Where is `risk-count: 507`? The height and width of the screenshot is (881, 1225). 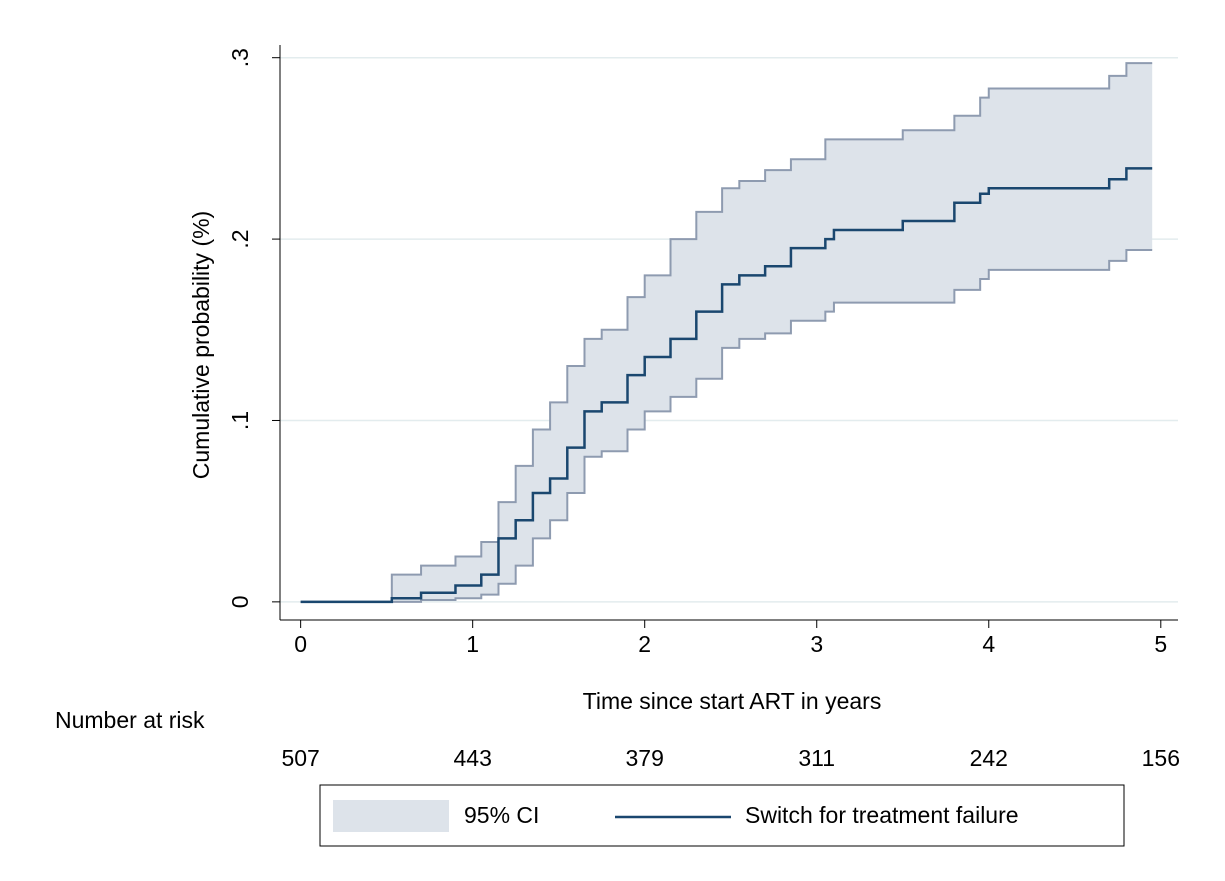 risk-count: 507 is located at coordinates (300, 758).